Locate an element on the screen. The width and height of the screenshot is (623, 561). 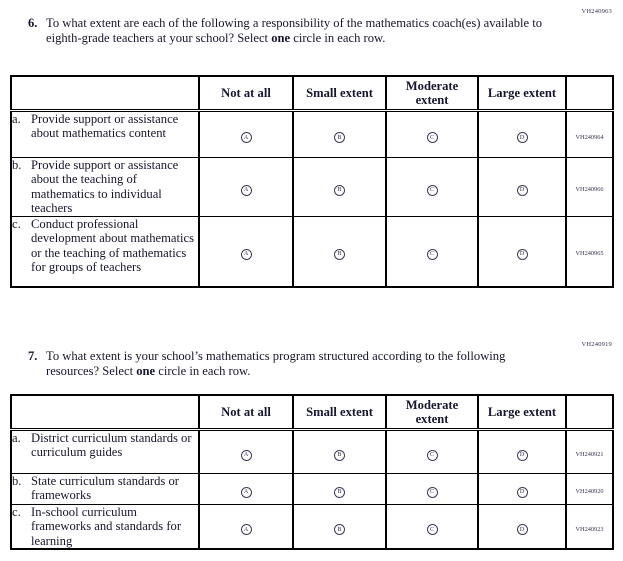
row-code-cell: VH240965 is located at coordinates (589, 252).